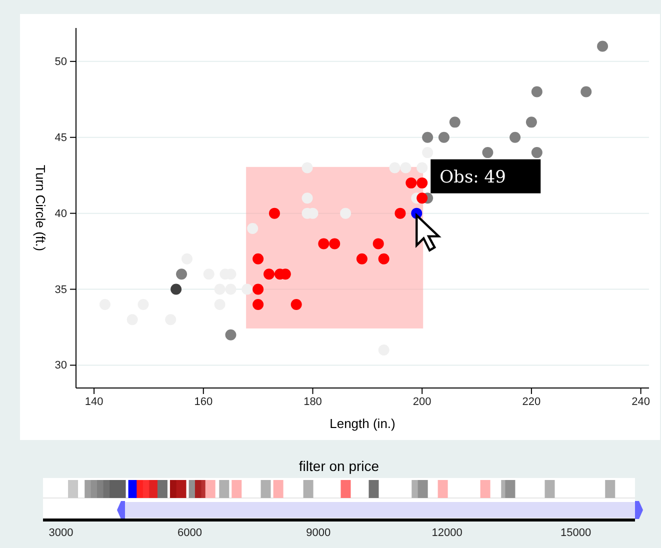 This screenshot has height=548, width=661. Describe the element at coordinates (313, 402) in the screenshot. I see `x-tick-label: 180` at that location.